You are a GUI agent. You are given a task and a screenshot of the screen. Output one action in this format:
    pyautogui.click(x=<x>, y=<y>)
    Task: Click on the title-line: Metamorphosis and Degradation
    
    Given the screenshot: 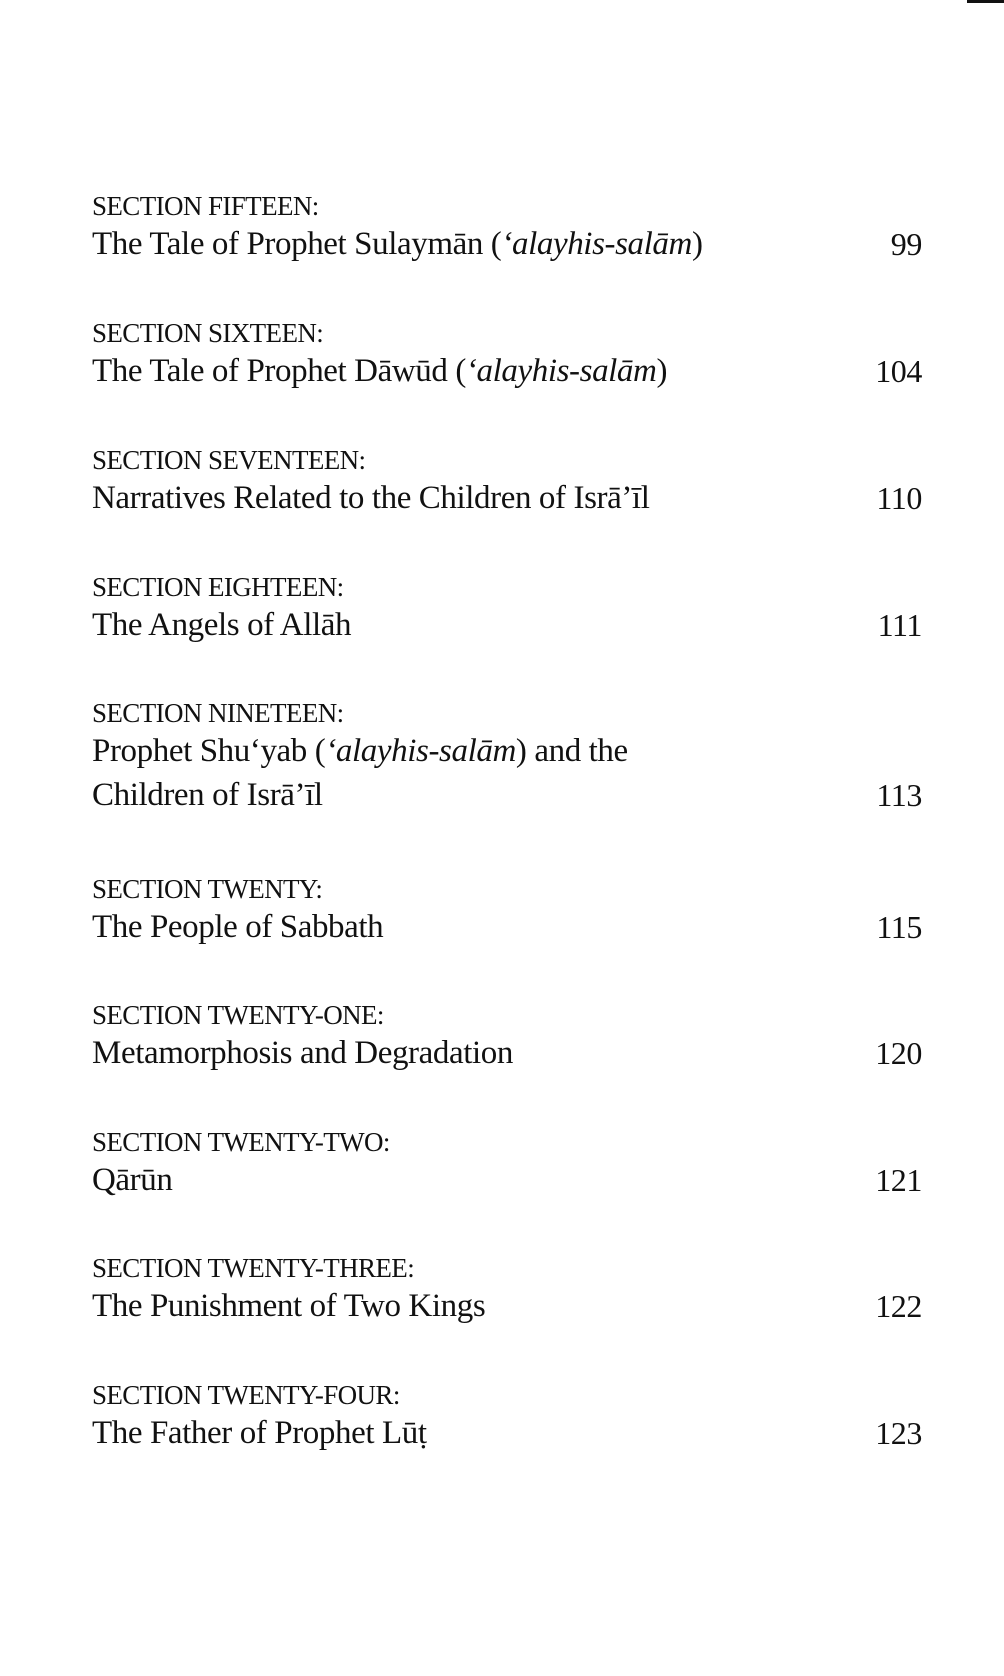 What is the action you would take?
    pyautogui.click(x=507, y=1053)
    